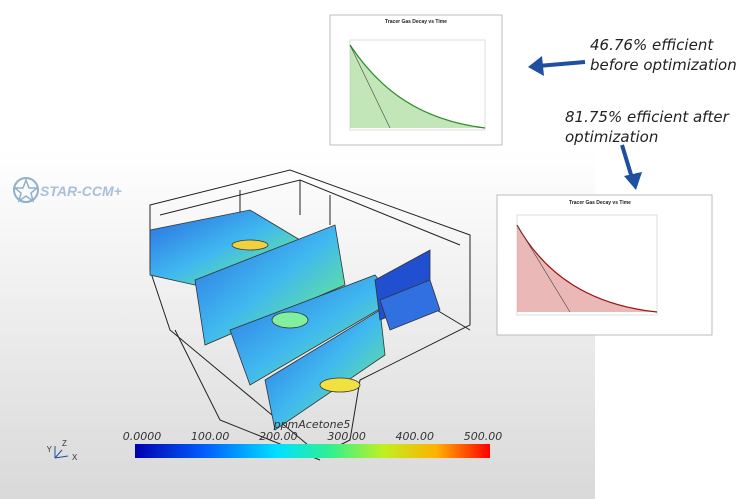 The width and height of the screenshot is (743, 499). What do you see at coordinates (81, 191) in the screenshot?
I see `logo-text: STAR-CCM+` at bounding box center [81, 191].